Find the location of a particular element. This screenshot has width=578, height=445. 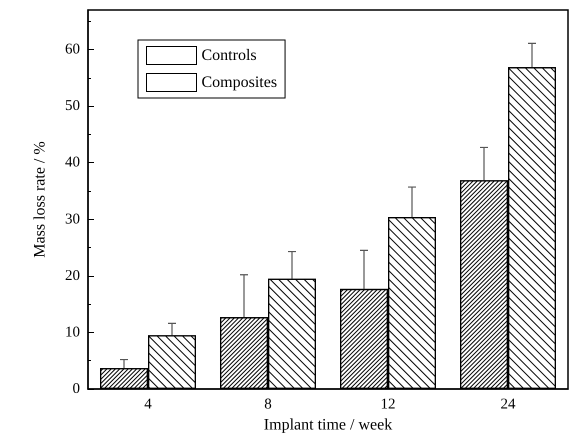

x-tick-label: 4 is located at coordinates (148, 404).